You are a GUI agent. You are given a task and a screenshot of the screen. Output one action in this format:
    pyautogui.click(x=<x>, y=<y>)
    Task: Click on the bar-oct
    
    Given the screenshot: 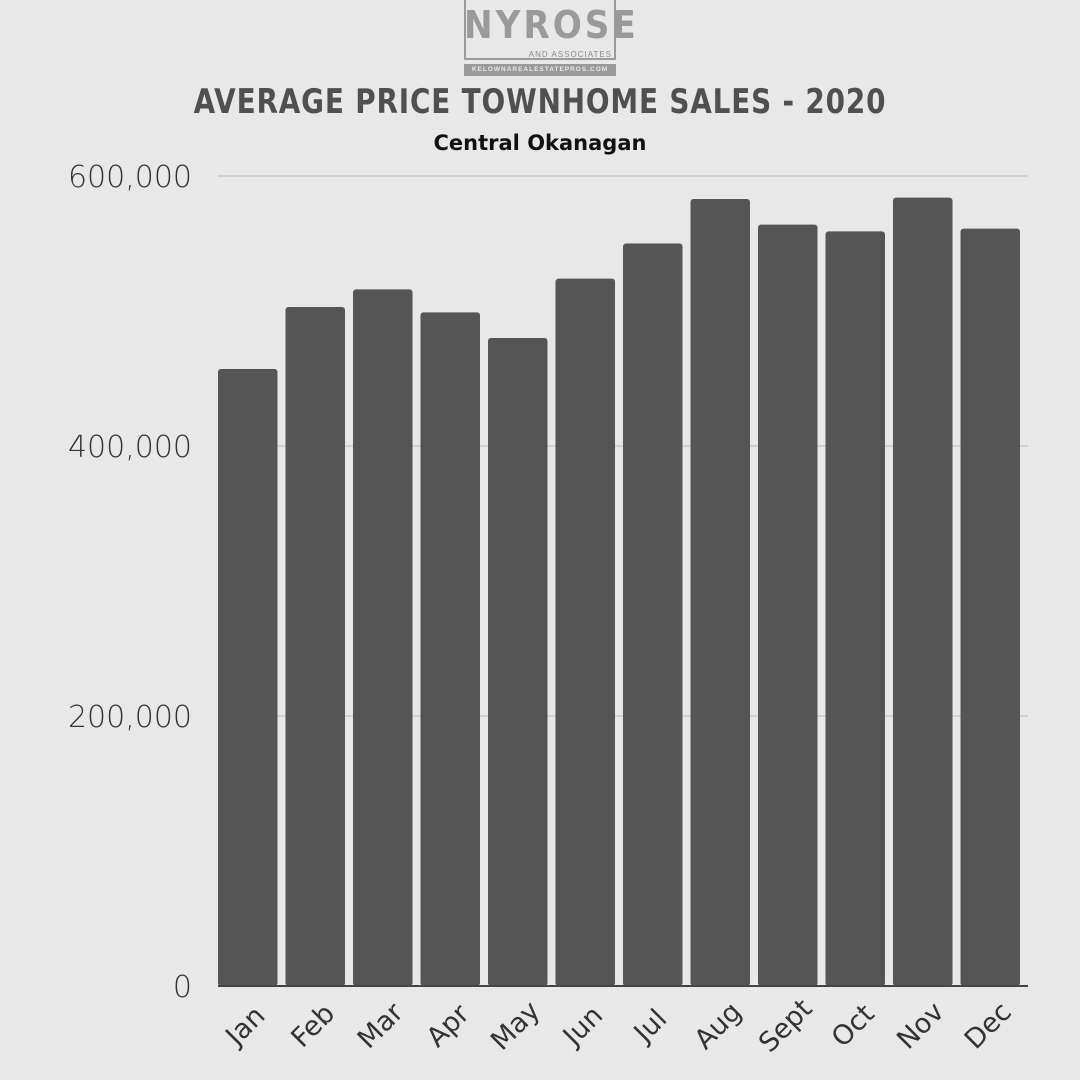 What is the action you would take?
    pyautogui.click(x=855, y=609)
    